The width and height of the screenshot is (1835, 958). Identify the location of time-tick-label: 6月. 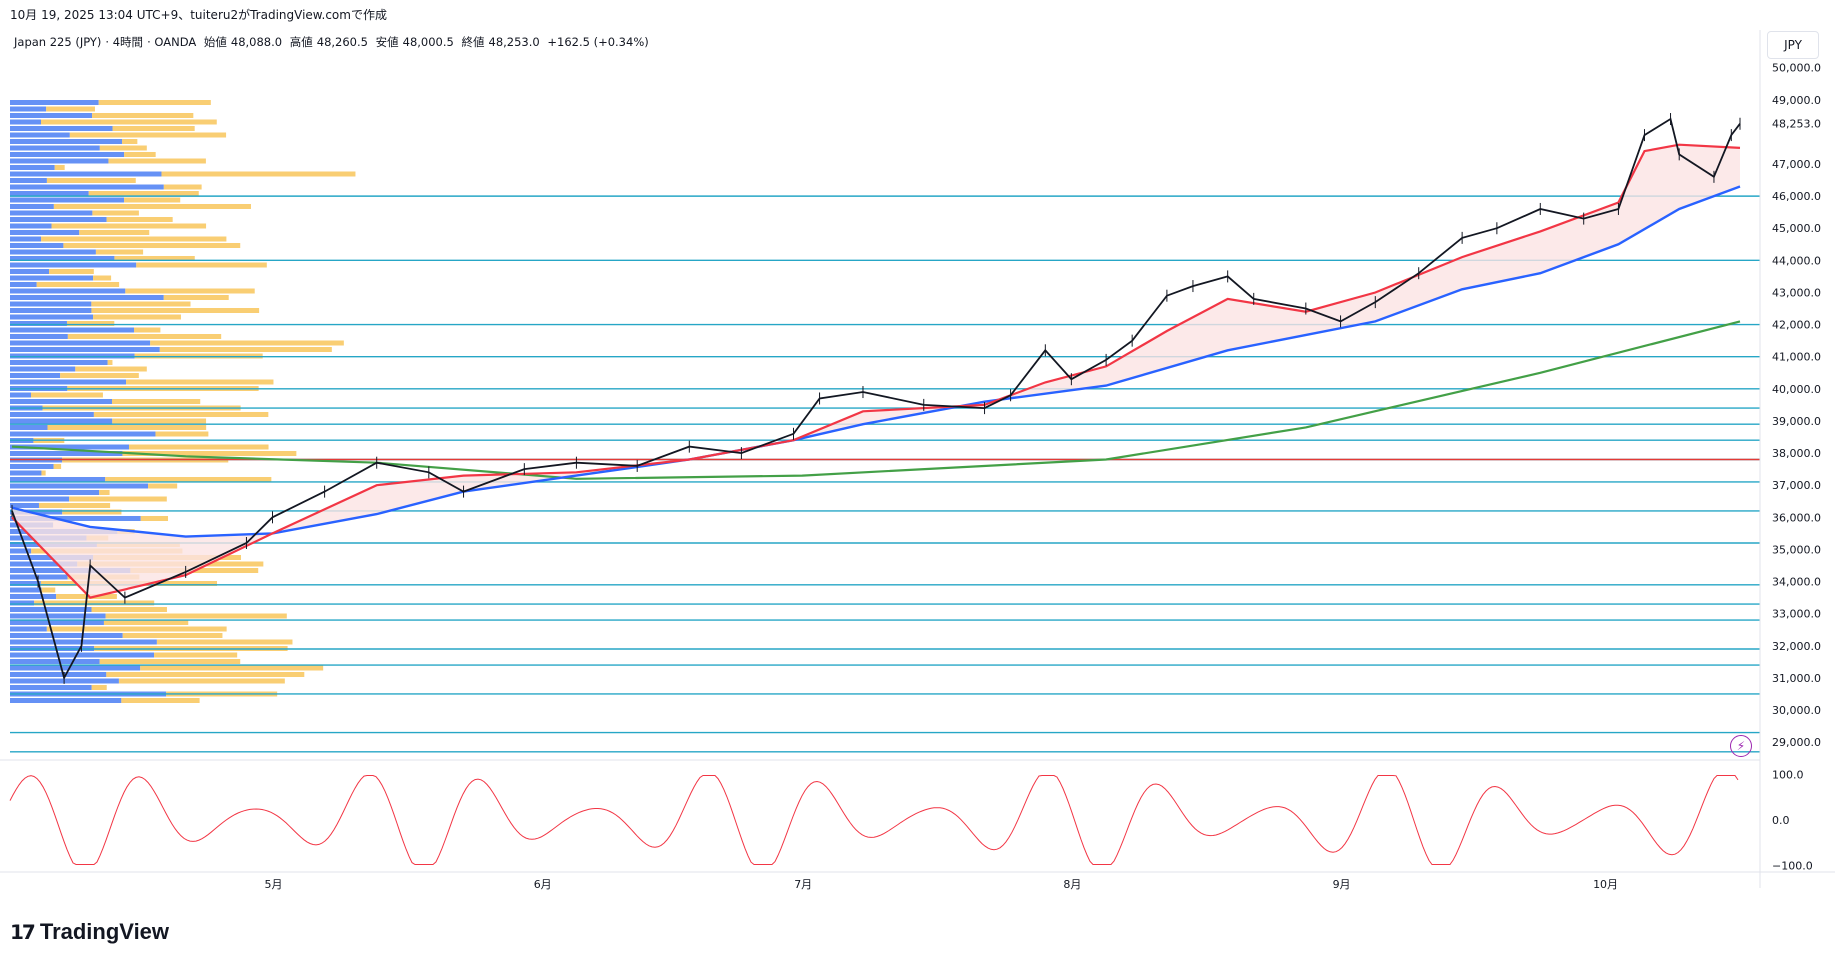
(543, 884).